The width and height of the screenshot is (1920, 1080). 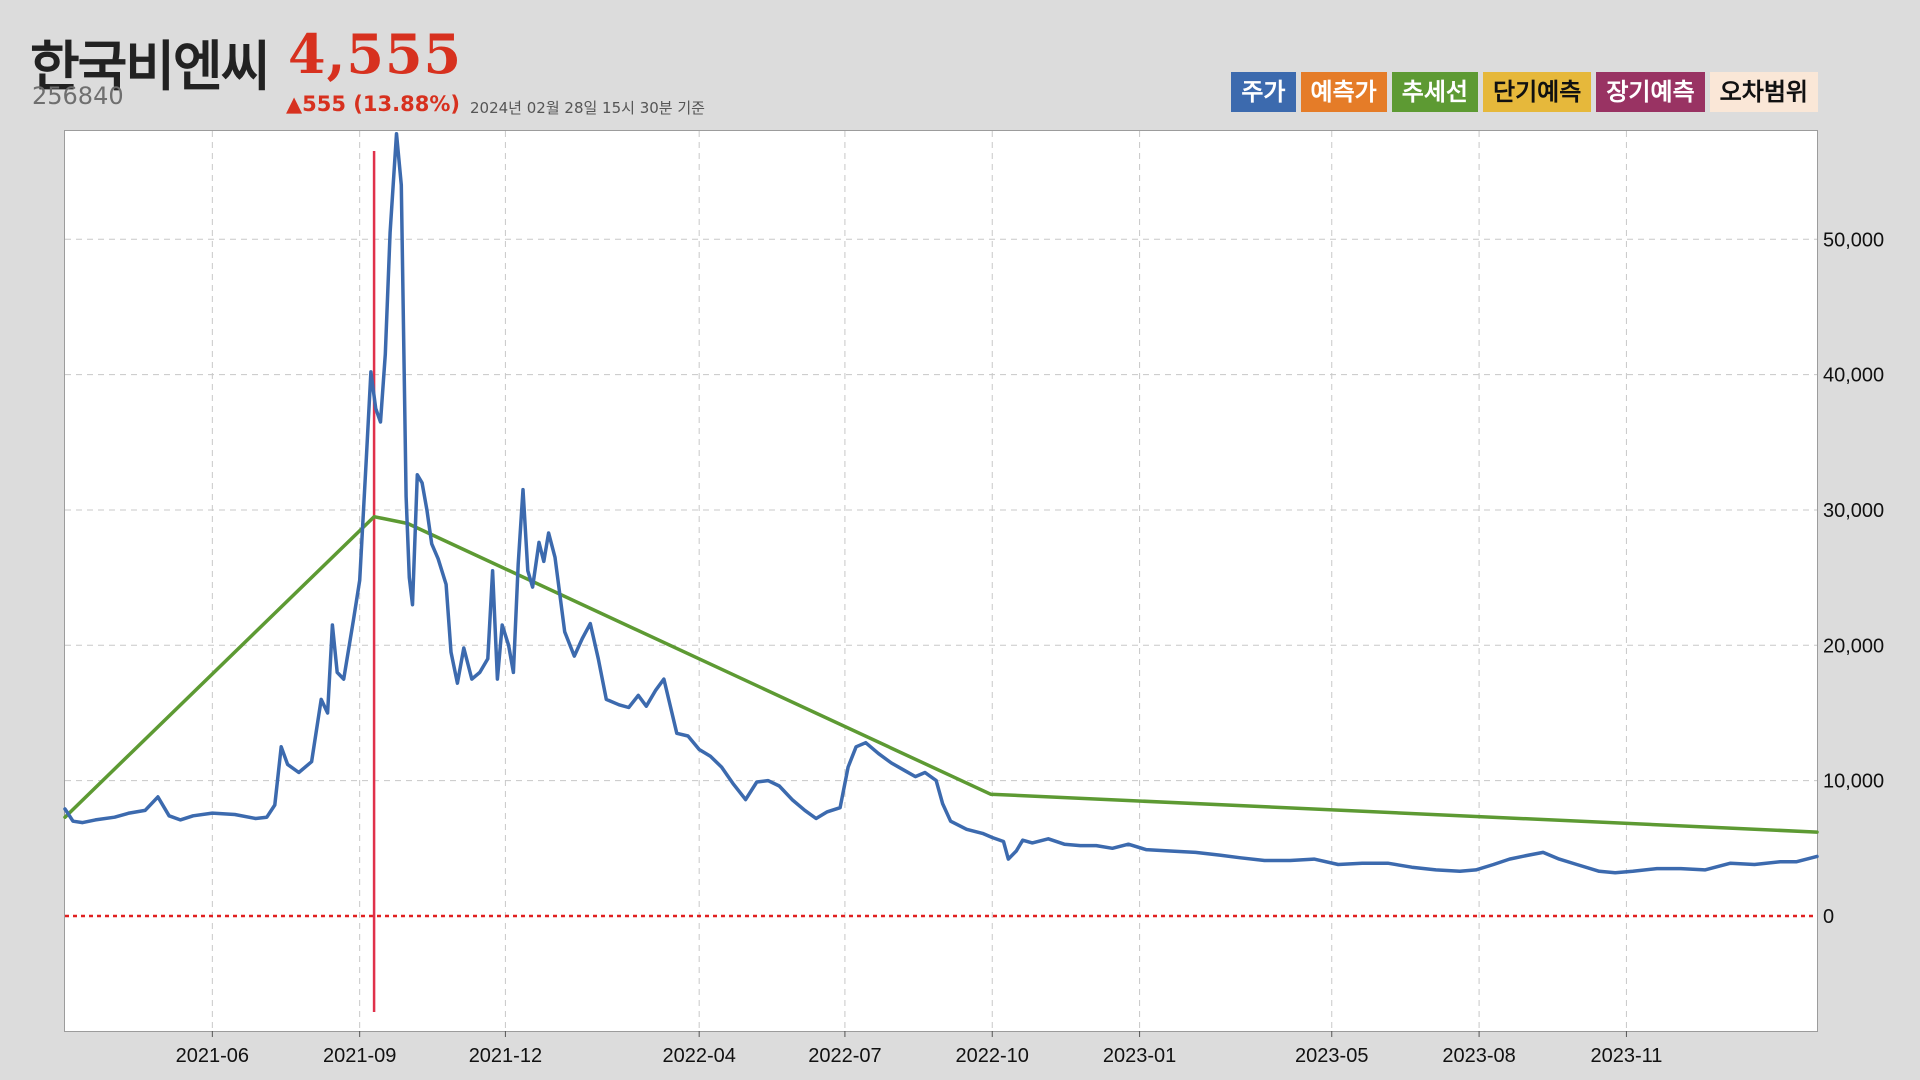 I want to click on y-tick-label: 10,000, so click(x=1853, y=782).